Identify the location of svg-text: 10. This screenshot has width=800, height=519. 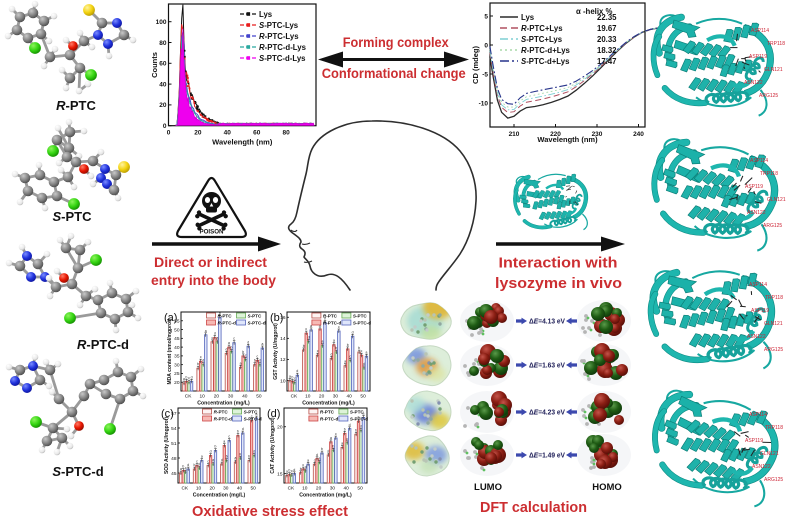
(305, 489).